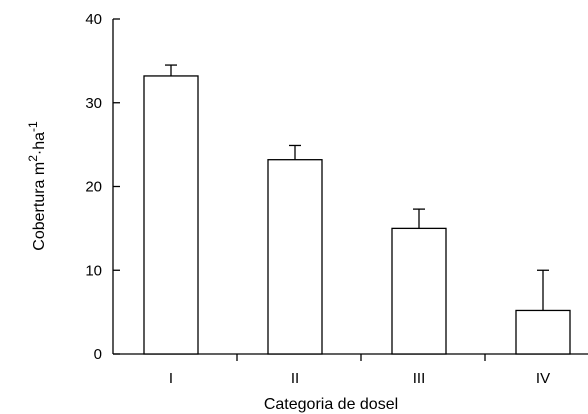  What do you see at coordinates (295, 257) in the screenshot?
I see `bar-II` at bounding box center [295, 257].